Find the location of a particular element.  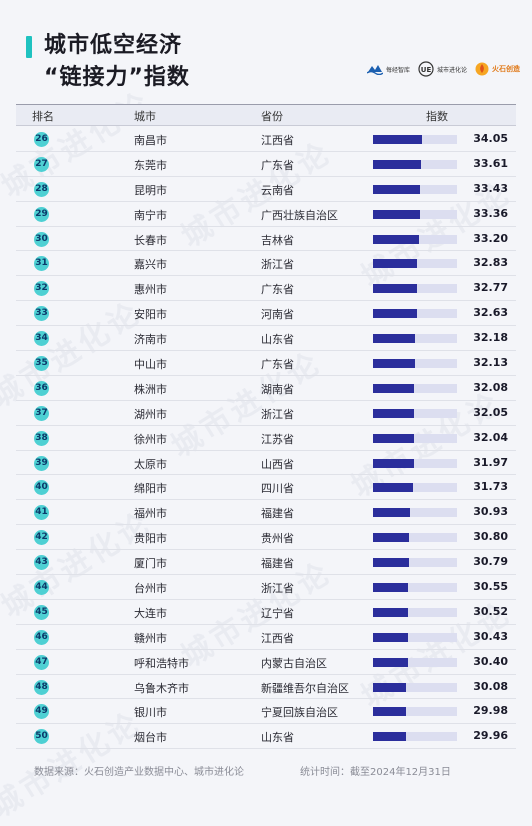

province-name: 云南省 is located at coordinates (277, 190).